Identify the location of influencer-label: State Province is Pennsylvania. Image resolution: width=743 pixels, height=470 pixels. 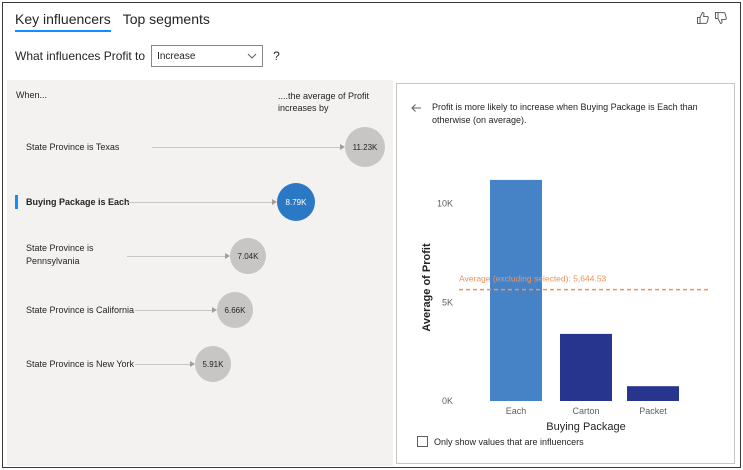
(60, 254).